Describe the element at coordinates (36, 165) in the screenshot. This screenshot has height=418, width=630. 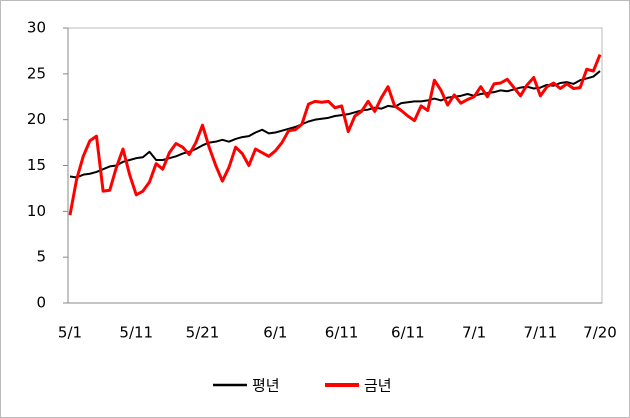
I see `y-tick-label: 15` at that location.